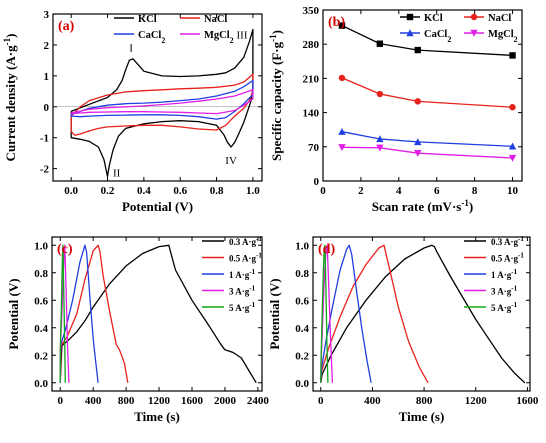 The height and width of the screenshot is (443, 546). What do you see at coordinates (117, 173) in the screenshot?
I see `peak-annotation: II` at bounding box center [117, 173].